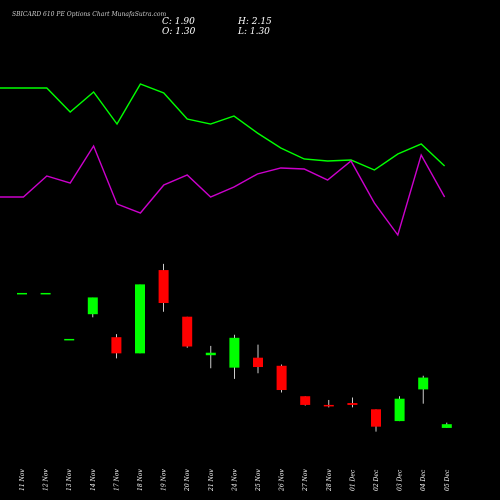 Image resolution: width=500 pixels, height=500 pixels. I want to click on x-tick-label: 13 Nov, so click(69, 480).